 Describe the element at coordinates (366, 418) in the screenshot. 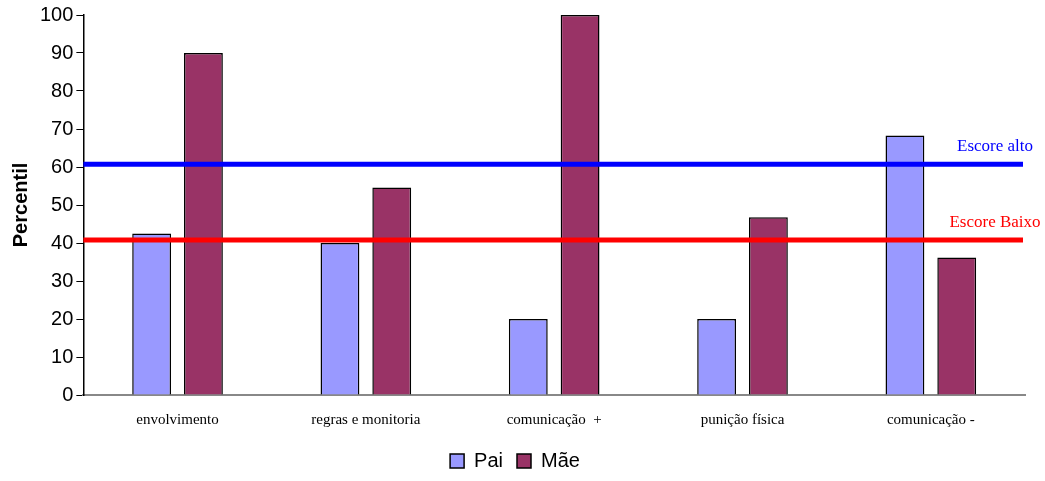

I see `x-tick-label: regras e monitoria` at that location.